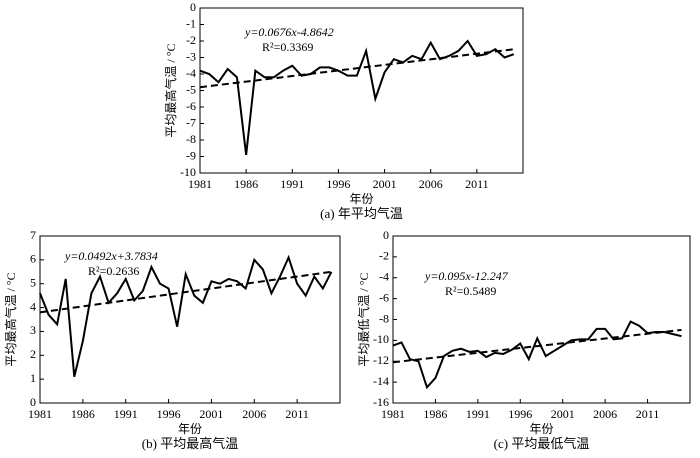 This screenshot has height=458, width=700. I want to click on y-tick-label: 3, so click(33, 330).